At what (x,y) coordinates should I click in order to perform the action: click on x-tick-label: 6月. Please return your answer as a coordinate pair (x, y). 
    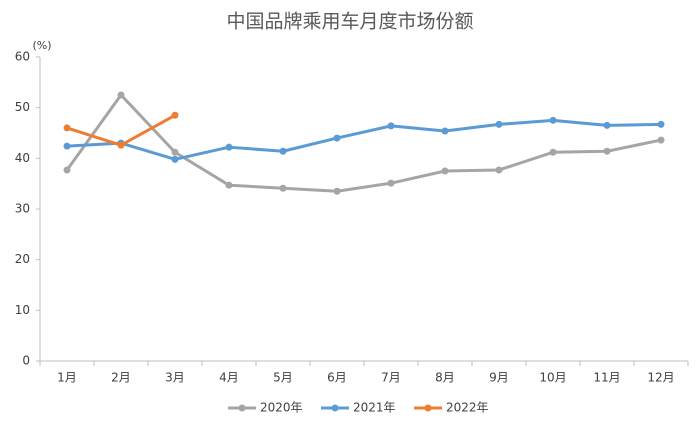
    Looking at the image, I should click on (337, 378).